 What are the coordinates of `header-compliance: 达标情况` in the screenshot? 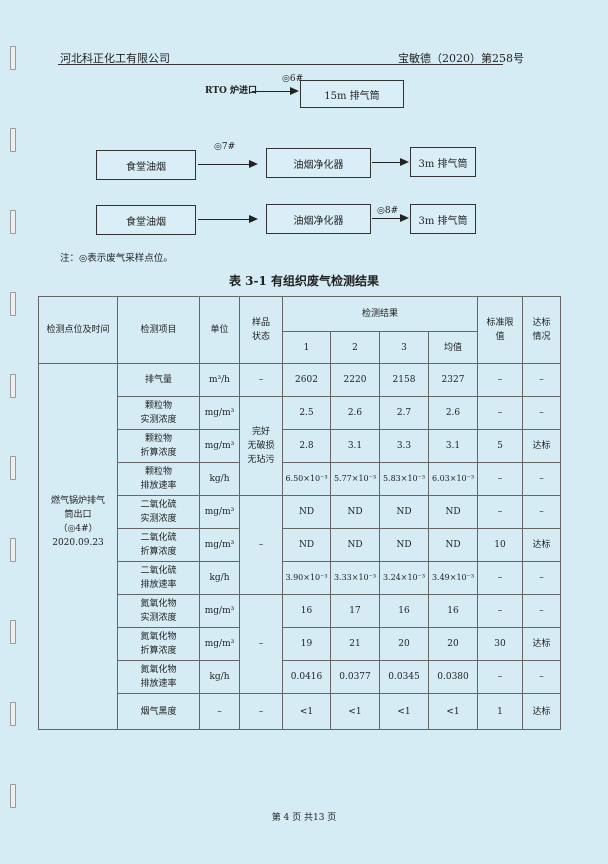 It's located at (541, 330).